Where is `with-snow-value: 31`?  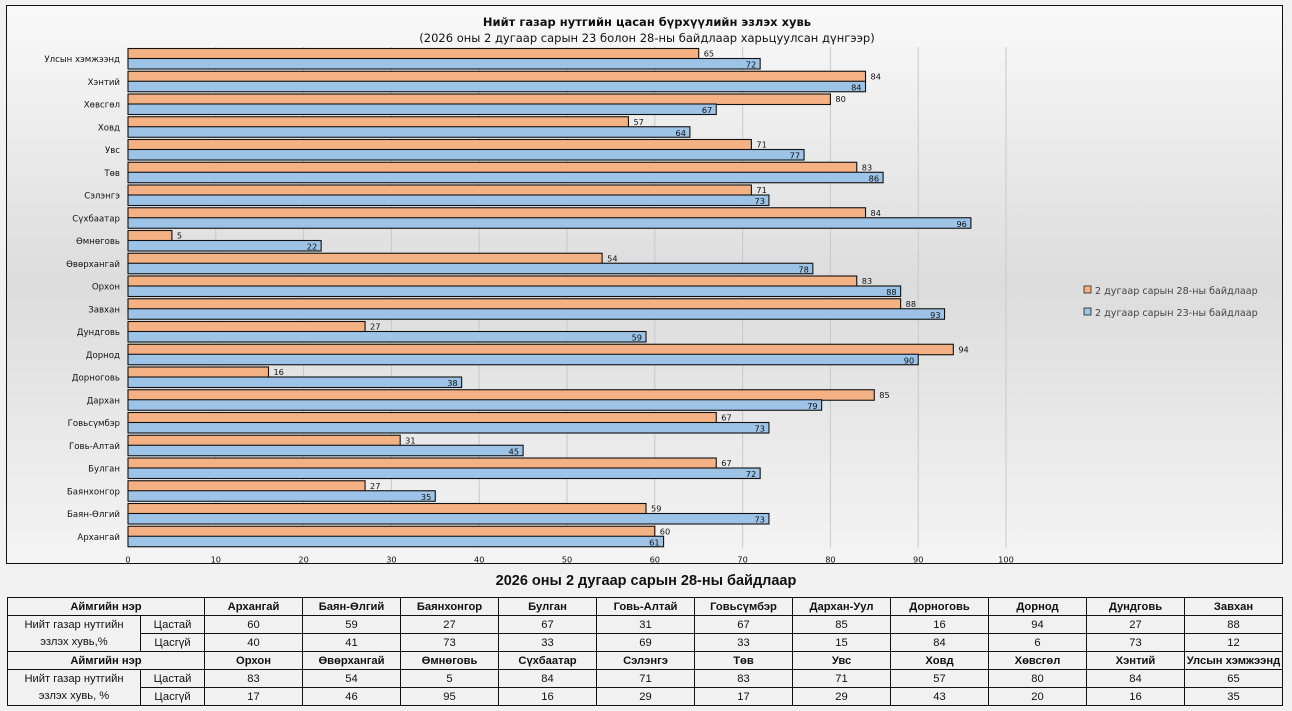 with-snow-value: 31 is located at coordinates (645, 624).